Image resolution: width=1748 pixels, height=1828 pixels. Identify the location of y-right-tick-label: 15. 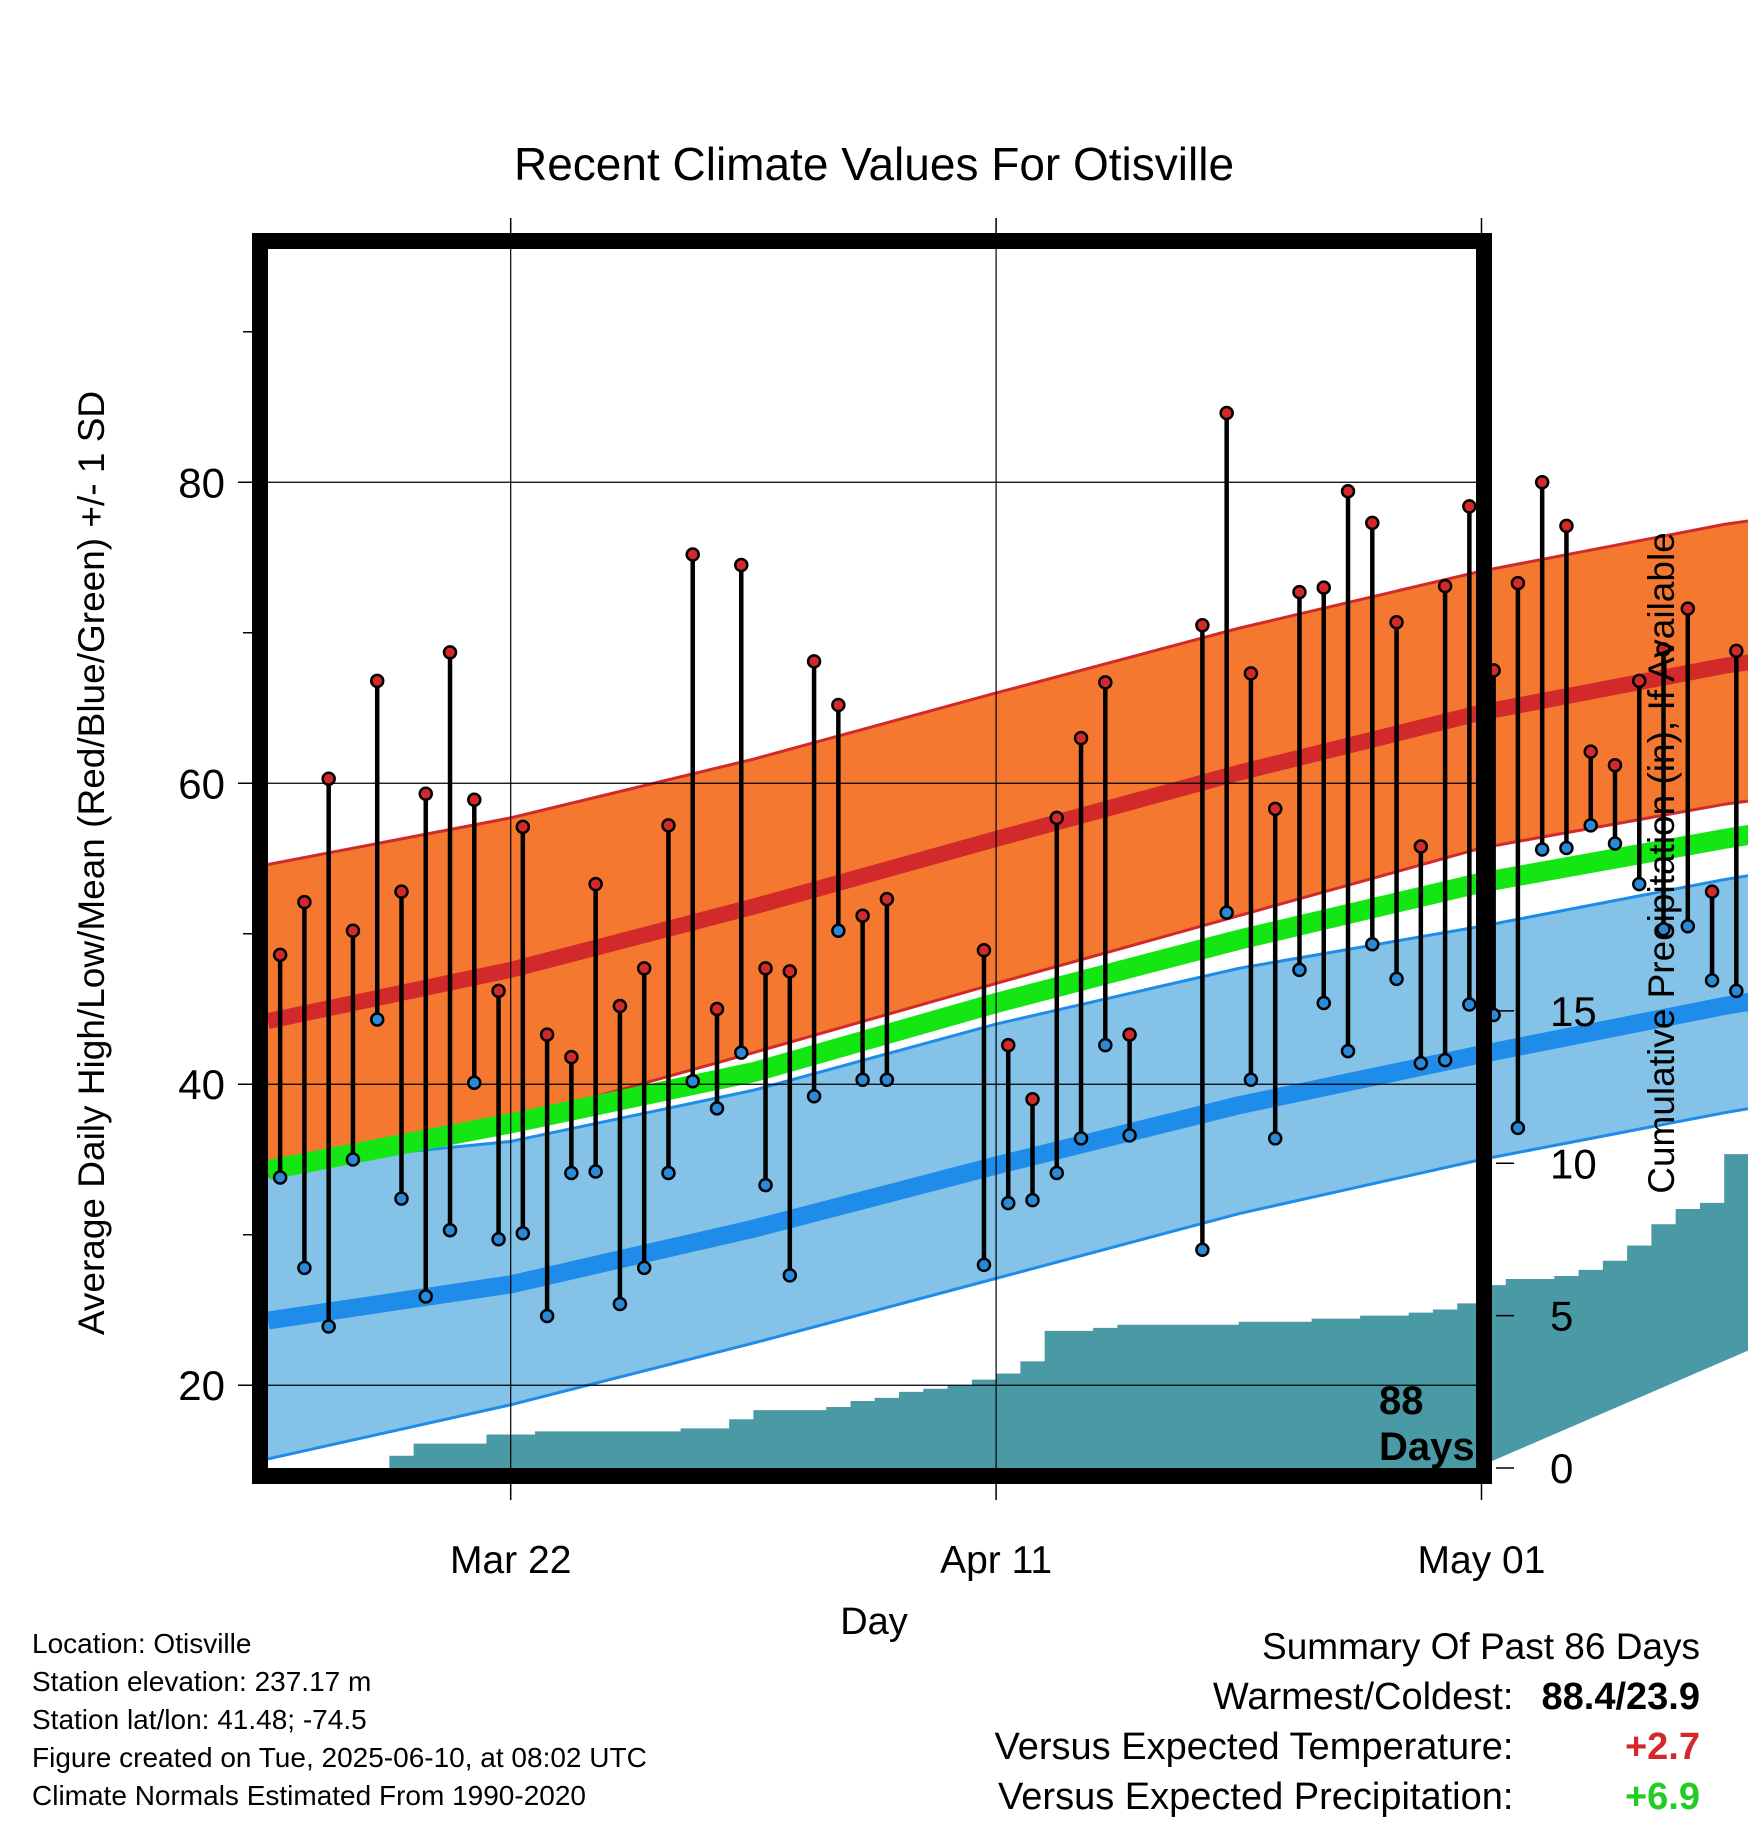
(1573, 1011).